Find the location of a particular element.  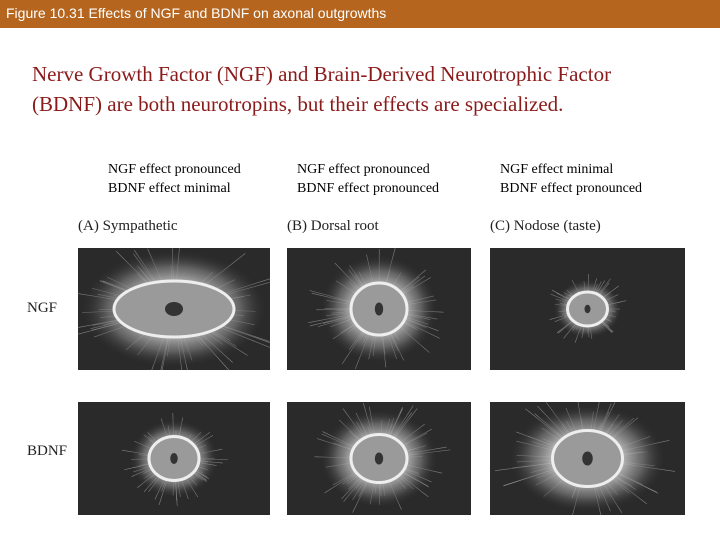

note: BDNF effect minimal is located at coordinates (169, 188).